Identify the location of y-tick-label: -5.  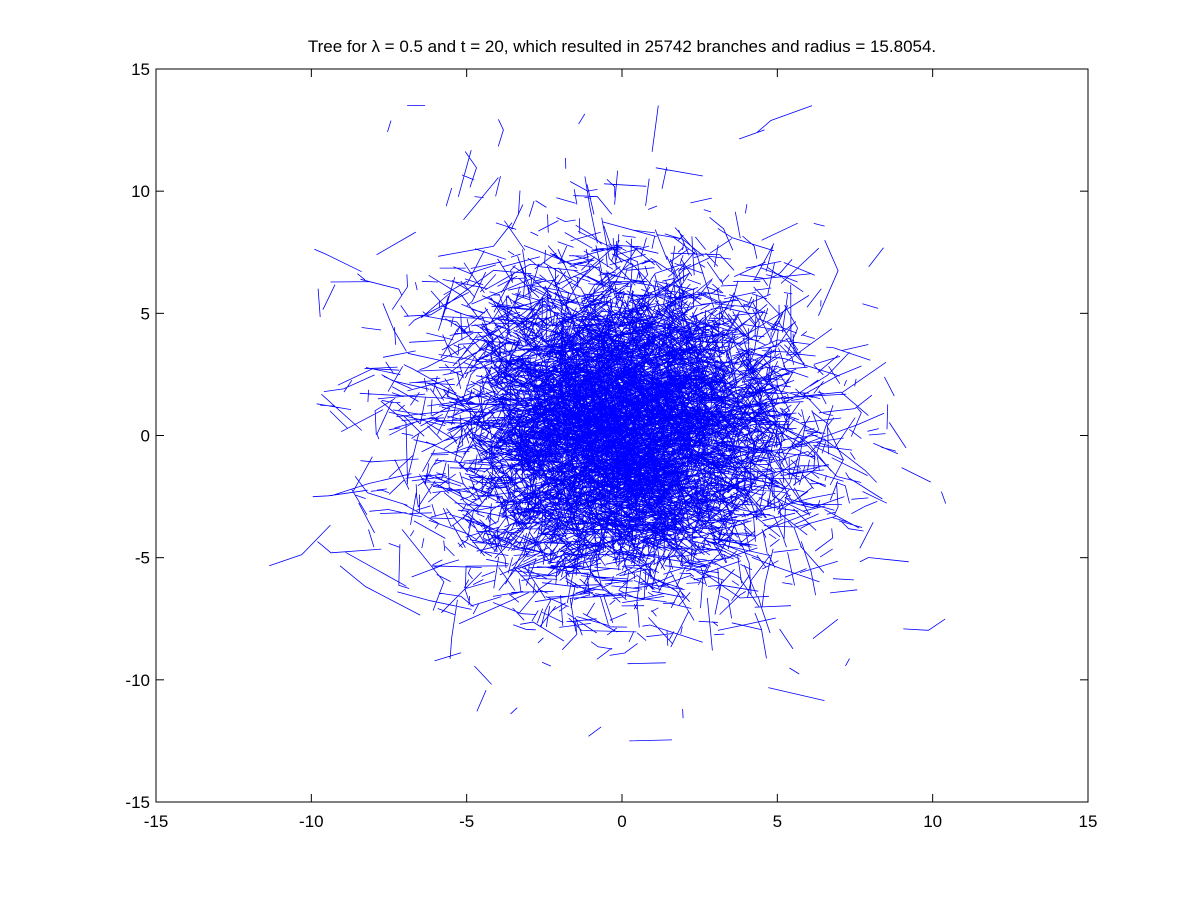
(142, 558).